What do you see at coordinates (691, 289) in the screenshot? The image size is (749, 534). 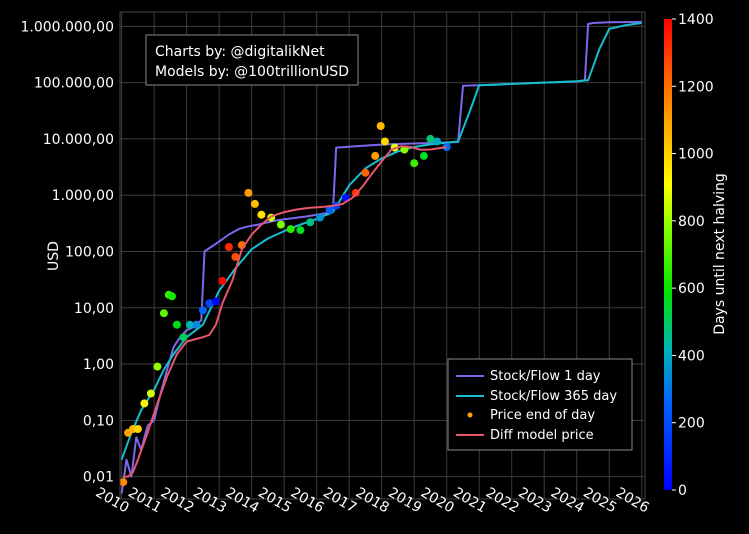 I see `colorbar-tick-label: 600` at bounding box center [691, 289].